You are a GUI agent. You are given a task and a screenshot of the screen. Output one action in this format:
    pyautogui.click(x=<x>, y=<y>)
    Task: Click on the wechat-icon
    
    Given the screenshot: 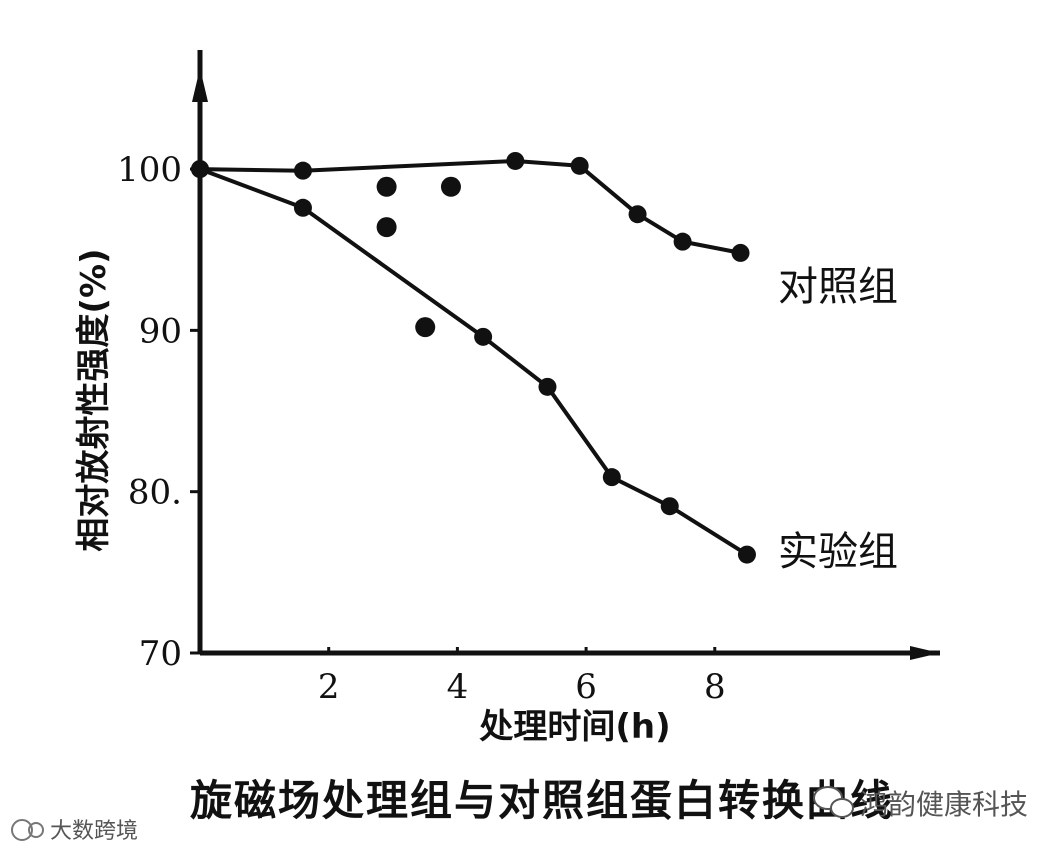 What is the action you would take?
    pyautogui.click(x=833, y=802)
    